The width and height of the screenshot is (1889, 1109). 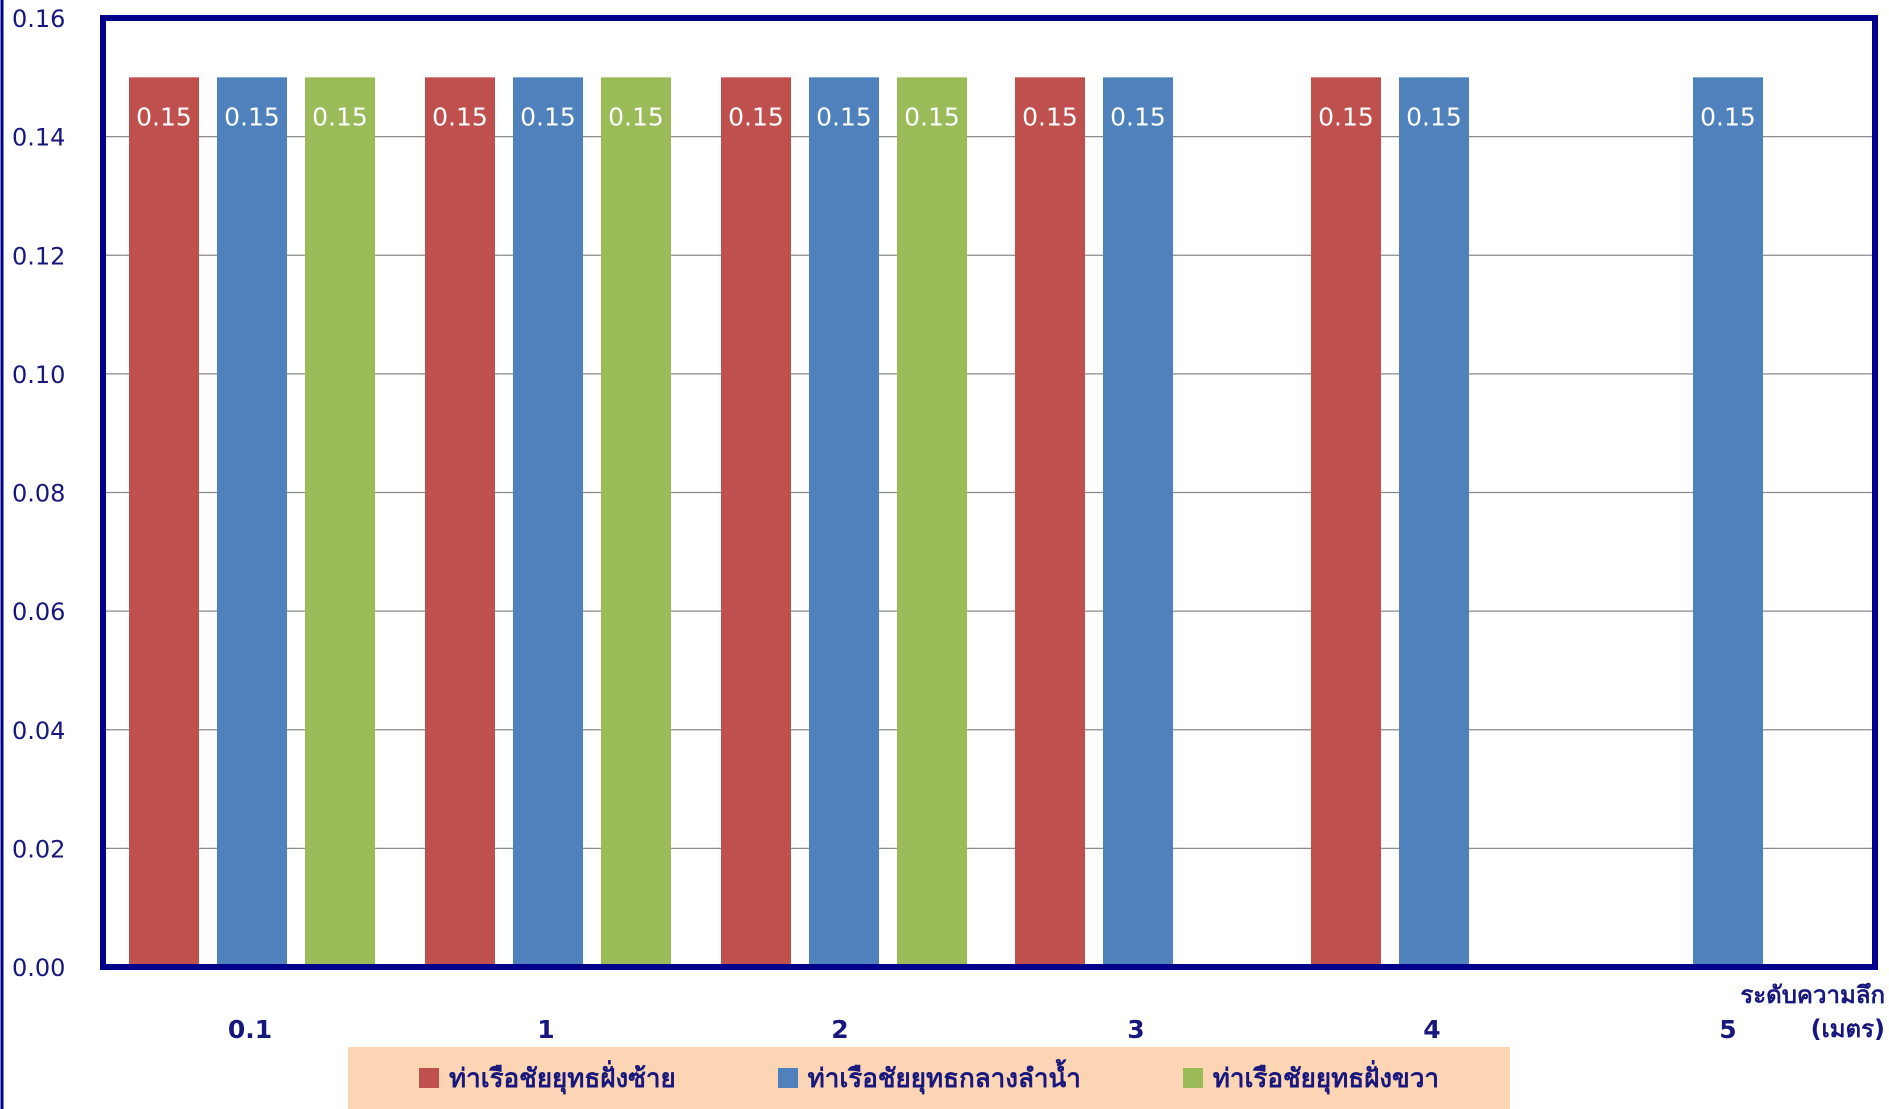 What do you see at coordinates (1847, 1029) in the screenshot?
I see `x-axis-title-line2: (เมตร)` at bounding box center [1847, 1029].